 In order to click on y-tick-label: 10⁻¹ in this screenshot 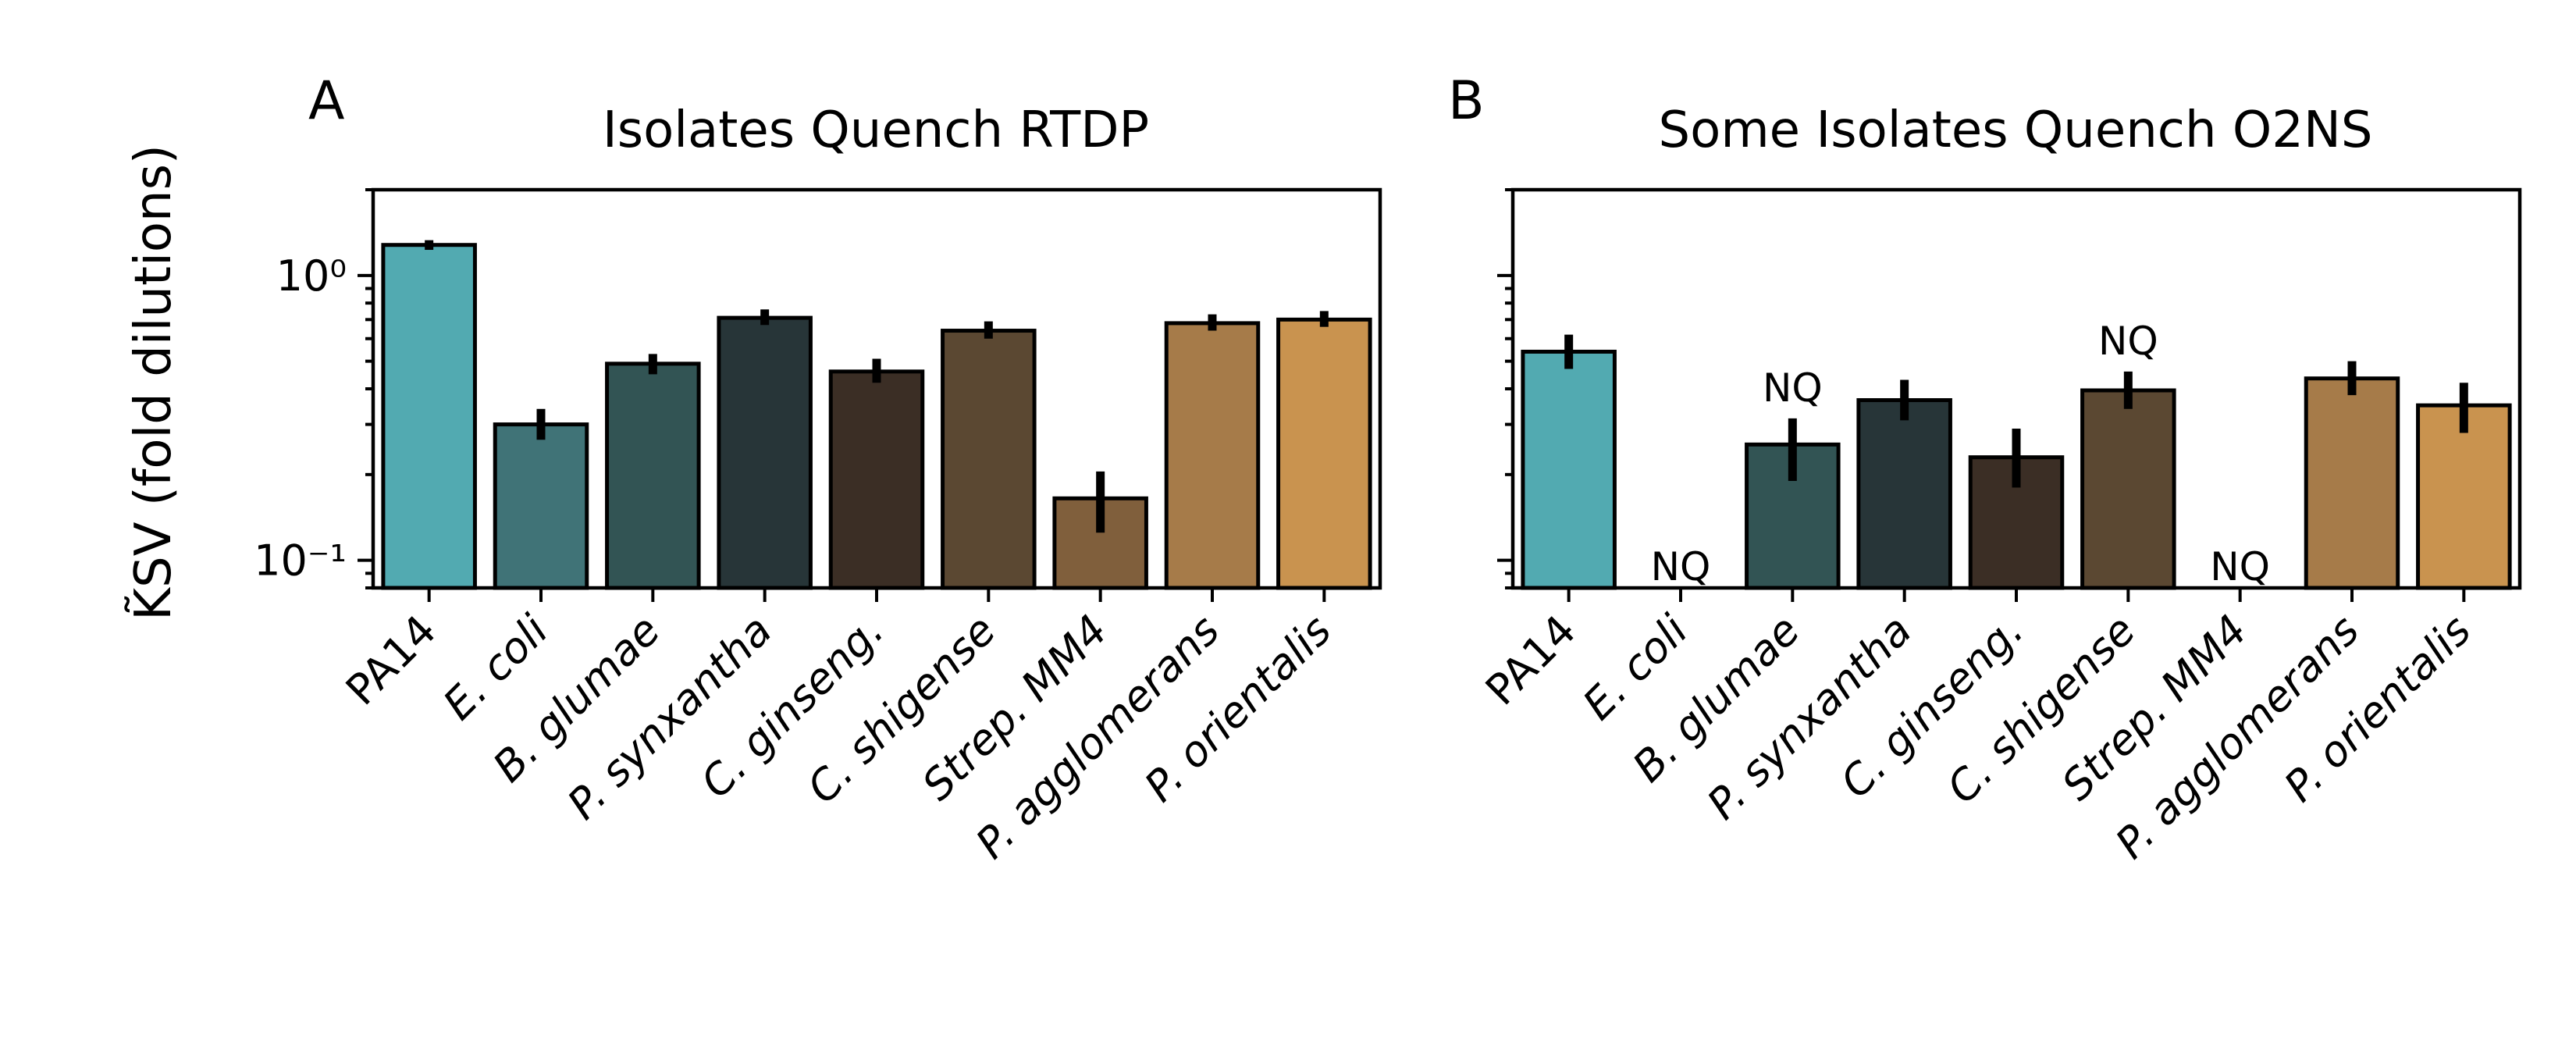, I will do `click(300, 561)`.